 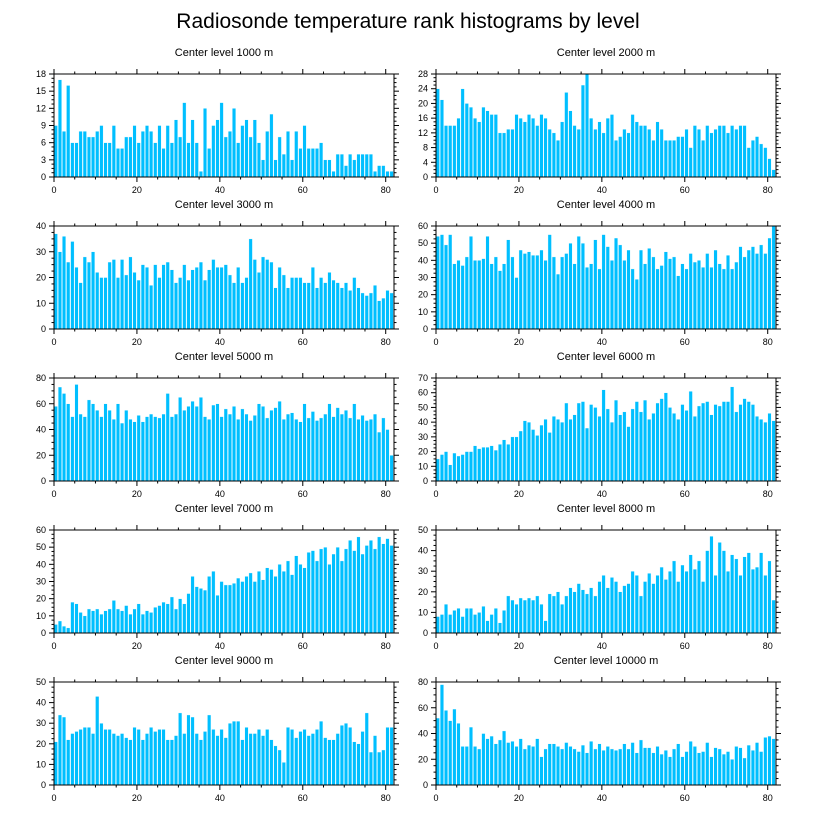 What do you see at coordinates (137, 190) in the screenshot?
I see `x-tick-label: 20` at bounding box center [137, 190].